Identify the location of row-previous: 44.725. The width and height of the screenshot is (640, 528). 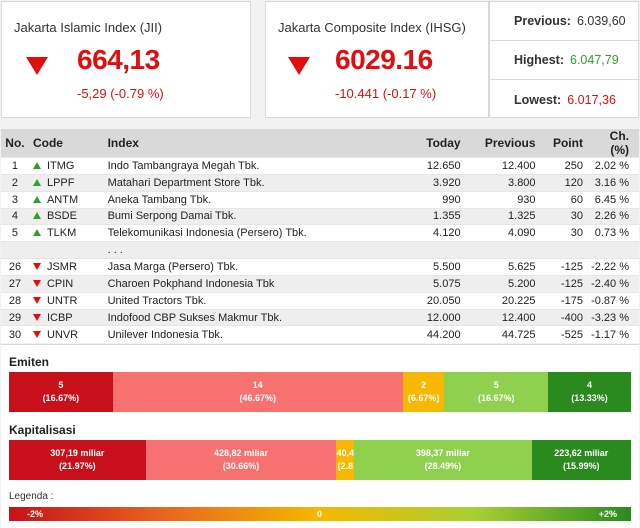
(502, 334).